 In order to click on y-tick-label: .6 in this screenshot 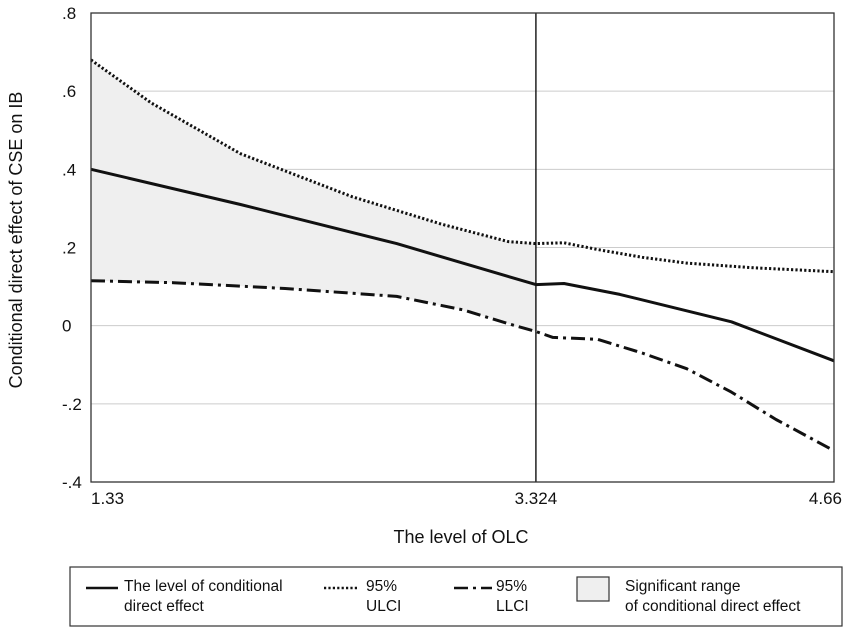, I will do `click(69, 91)`.